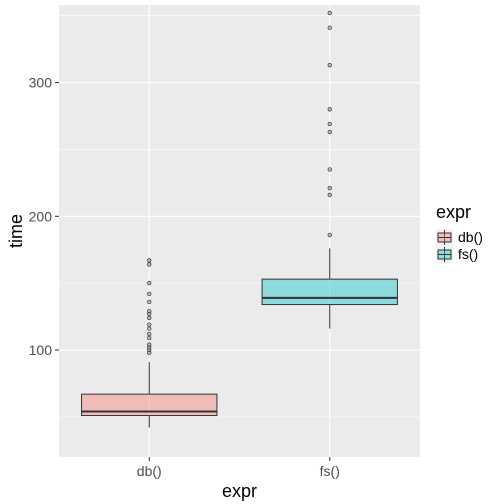  I want to click on x-tick-label: db(), so click(149, 471).